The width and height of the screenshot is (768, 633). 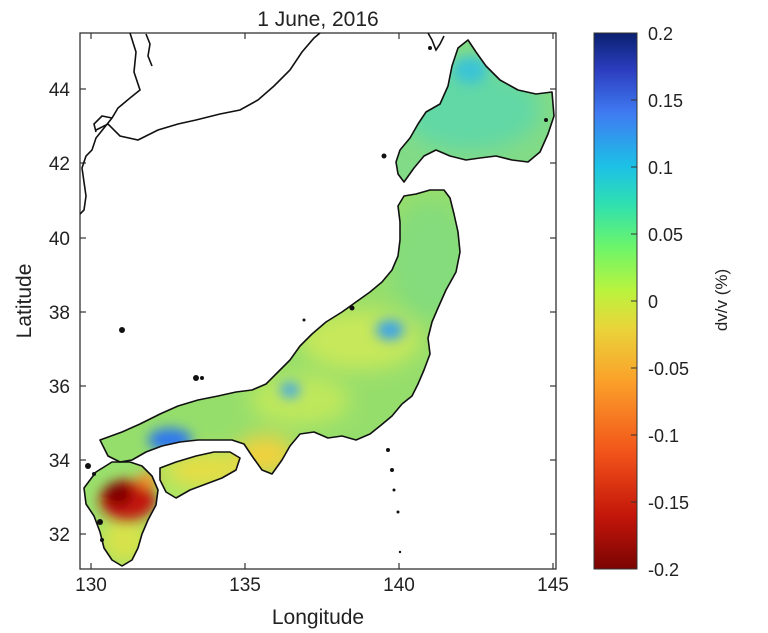 What do you see at coordinates (399, 585) in the screenshot?
I see `x-tick-label: 140` at bounding box center [399, 585].